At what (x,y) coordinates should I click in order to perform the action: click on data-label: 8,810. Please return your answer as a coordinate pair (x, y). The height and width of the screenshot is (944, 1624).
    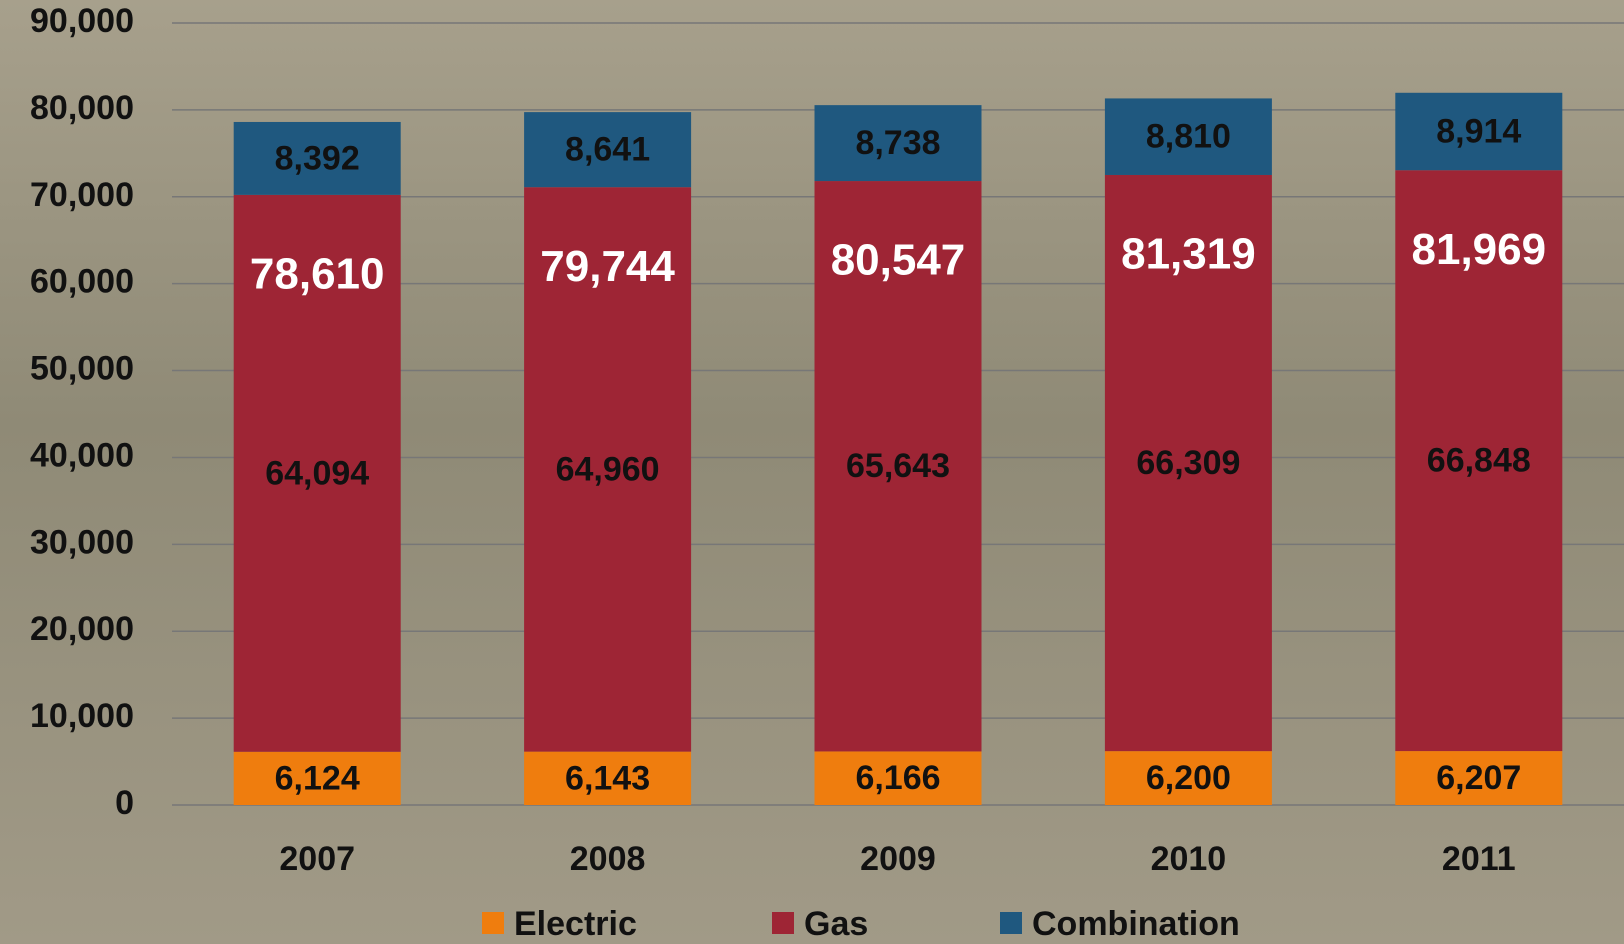
    Looking at the image, I should click on (1188, 137).